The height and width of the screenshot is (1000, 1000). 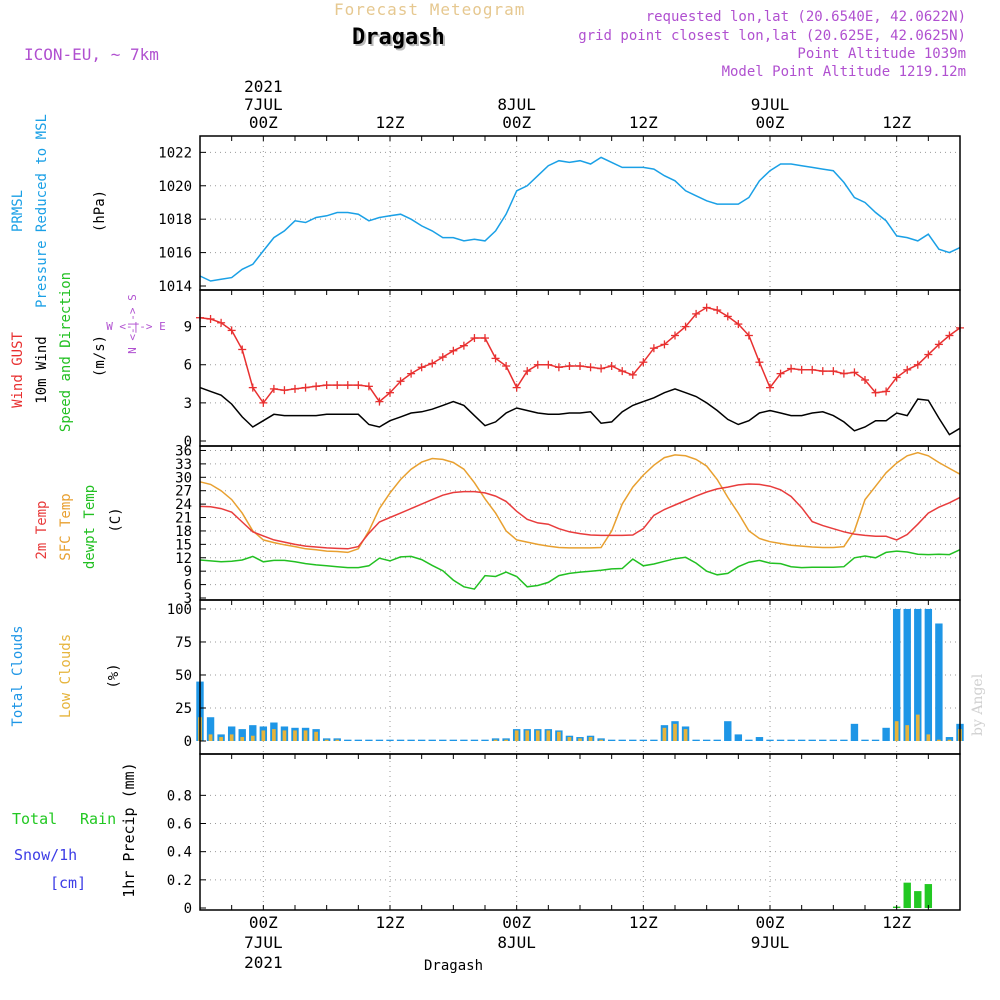 I want to click on precip-ytick-label: 0.2, so click(x=179, y=881).